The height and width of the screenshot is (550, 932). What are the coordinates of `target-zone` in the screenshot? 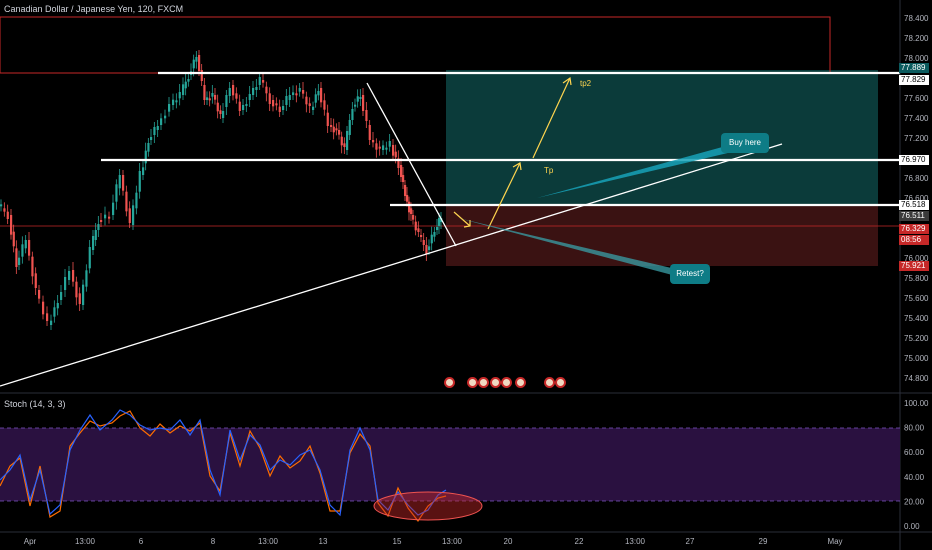 It's located at (662, 137).